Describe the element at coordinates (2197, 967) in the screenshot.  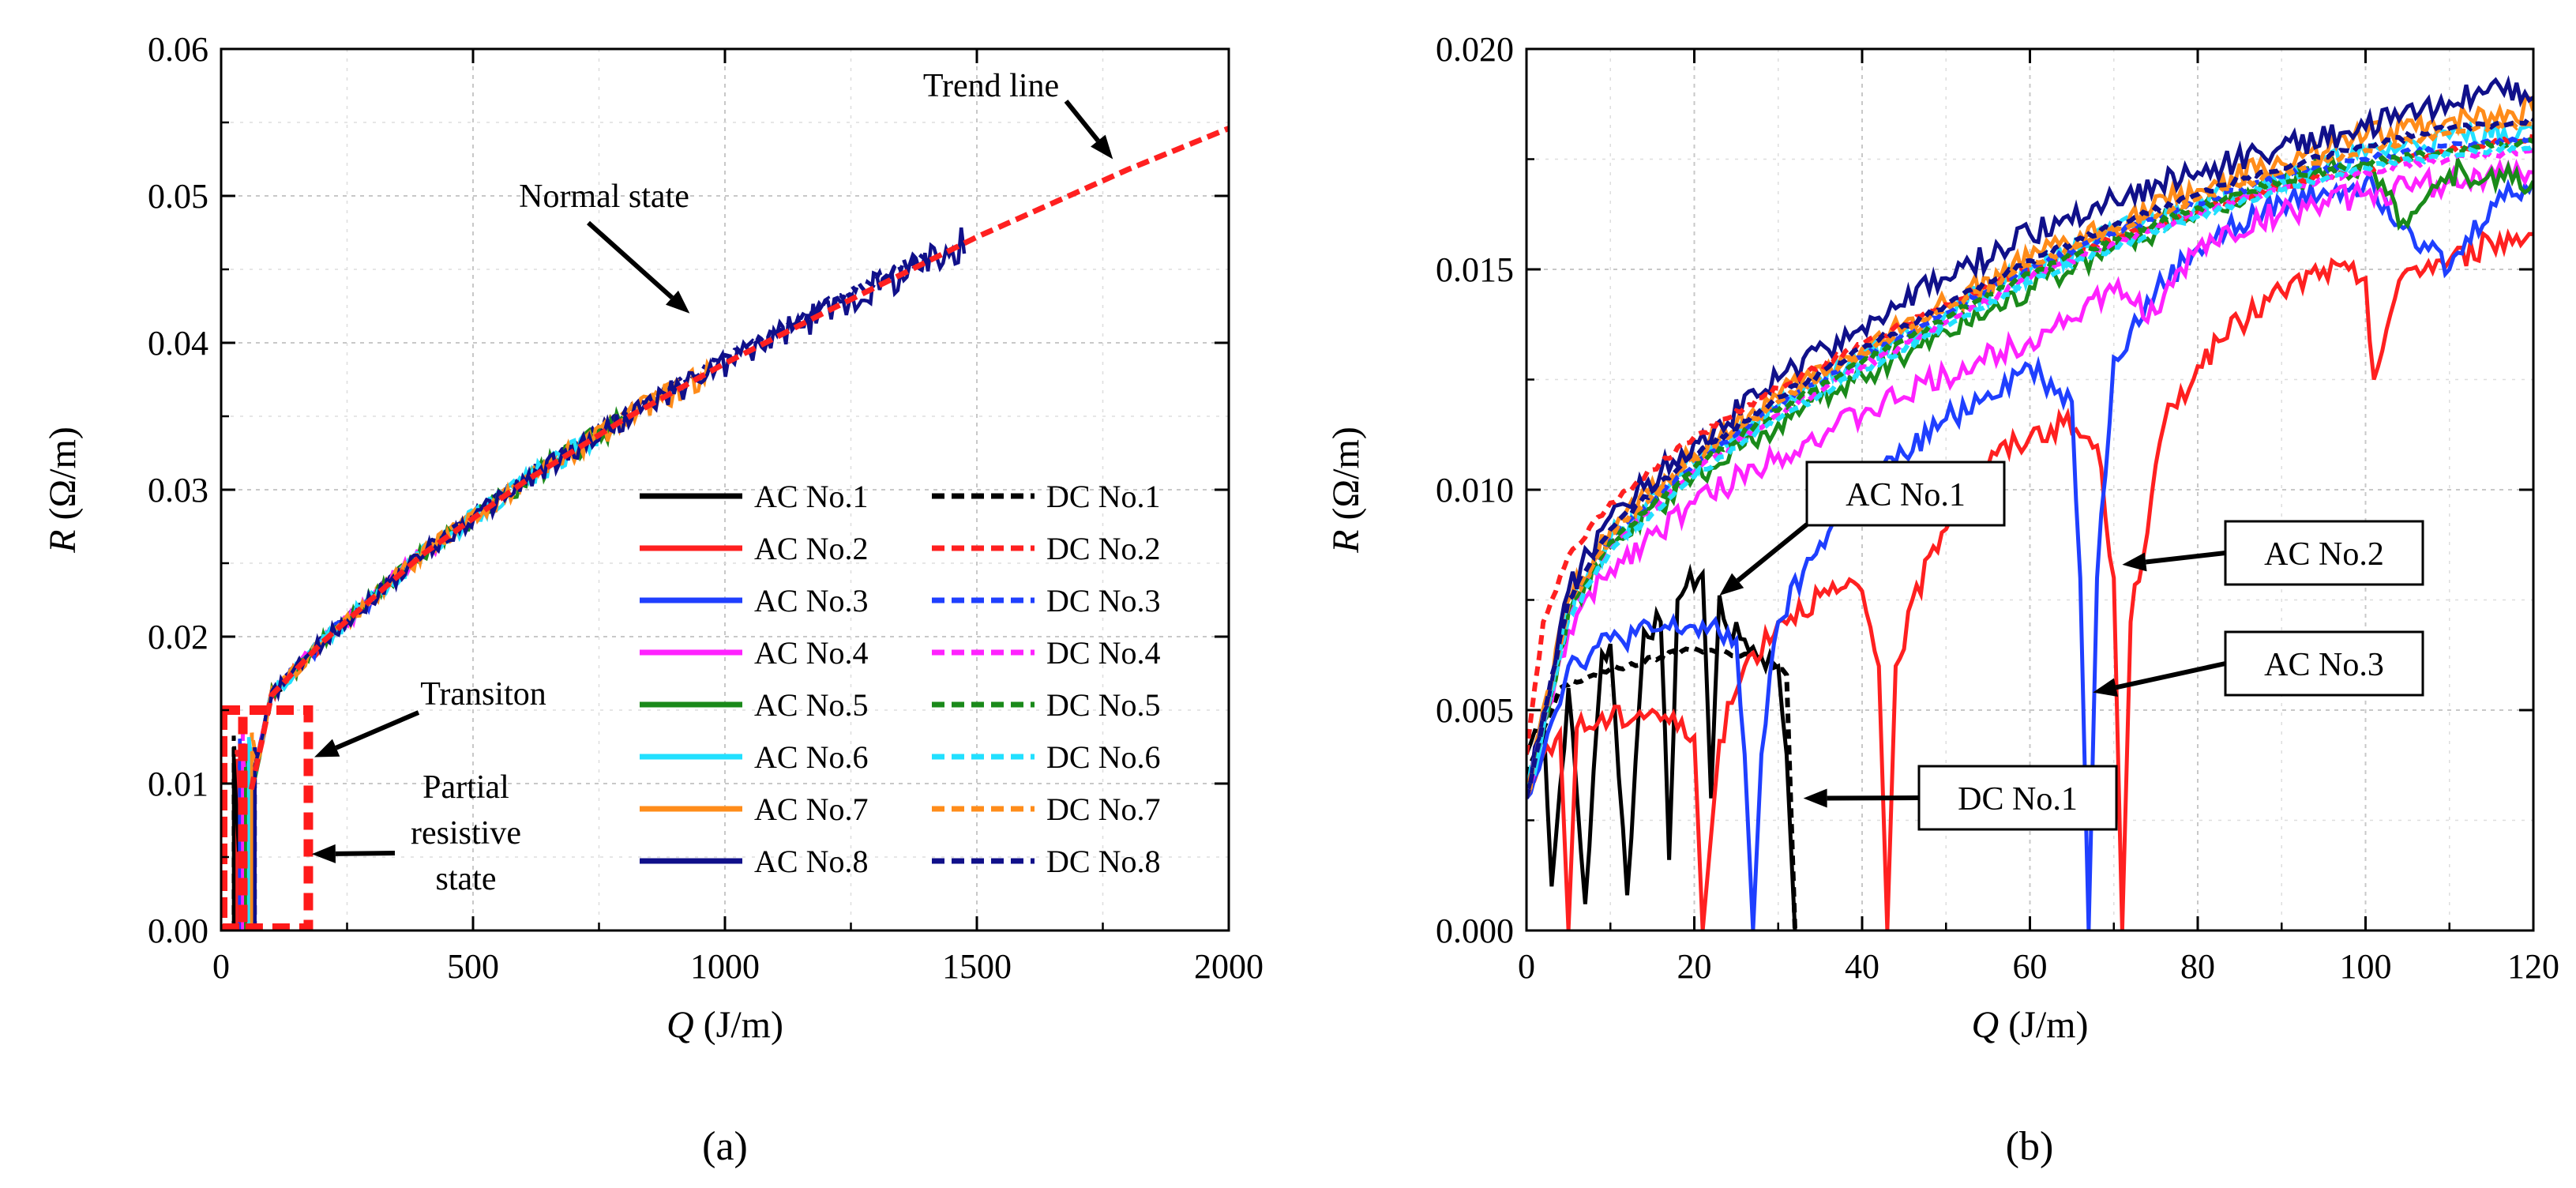
I see `x-tick-label: 80` at that location.